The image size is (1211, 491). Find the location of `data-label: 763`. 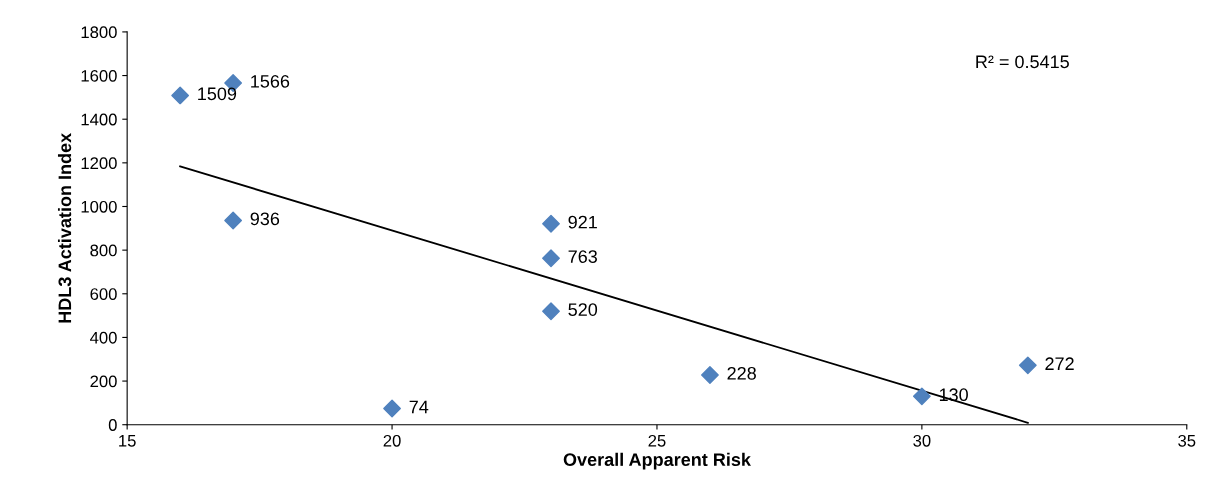

data-label: 763 is located at coordinates (582, 256).